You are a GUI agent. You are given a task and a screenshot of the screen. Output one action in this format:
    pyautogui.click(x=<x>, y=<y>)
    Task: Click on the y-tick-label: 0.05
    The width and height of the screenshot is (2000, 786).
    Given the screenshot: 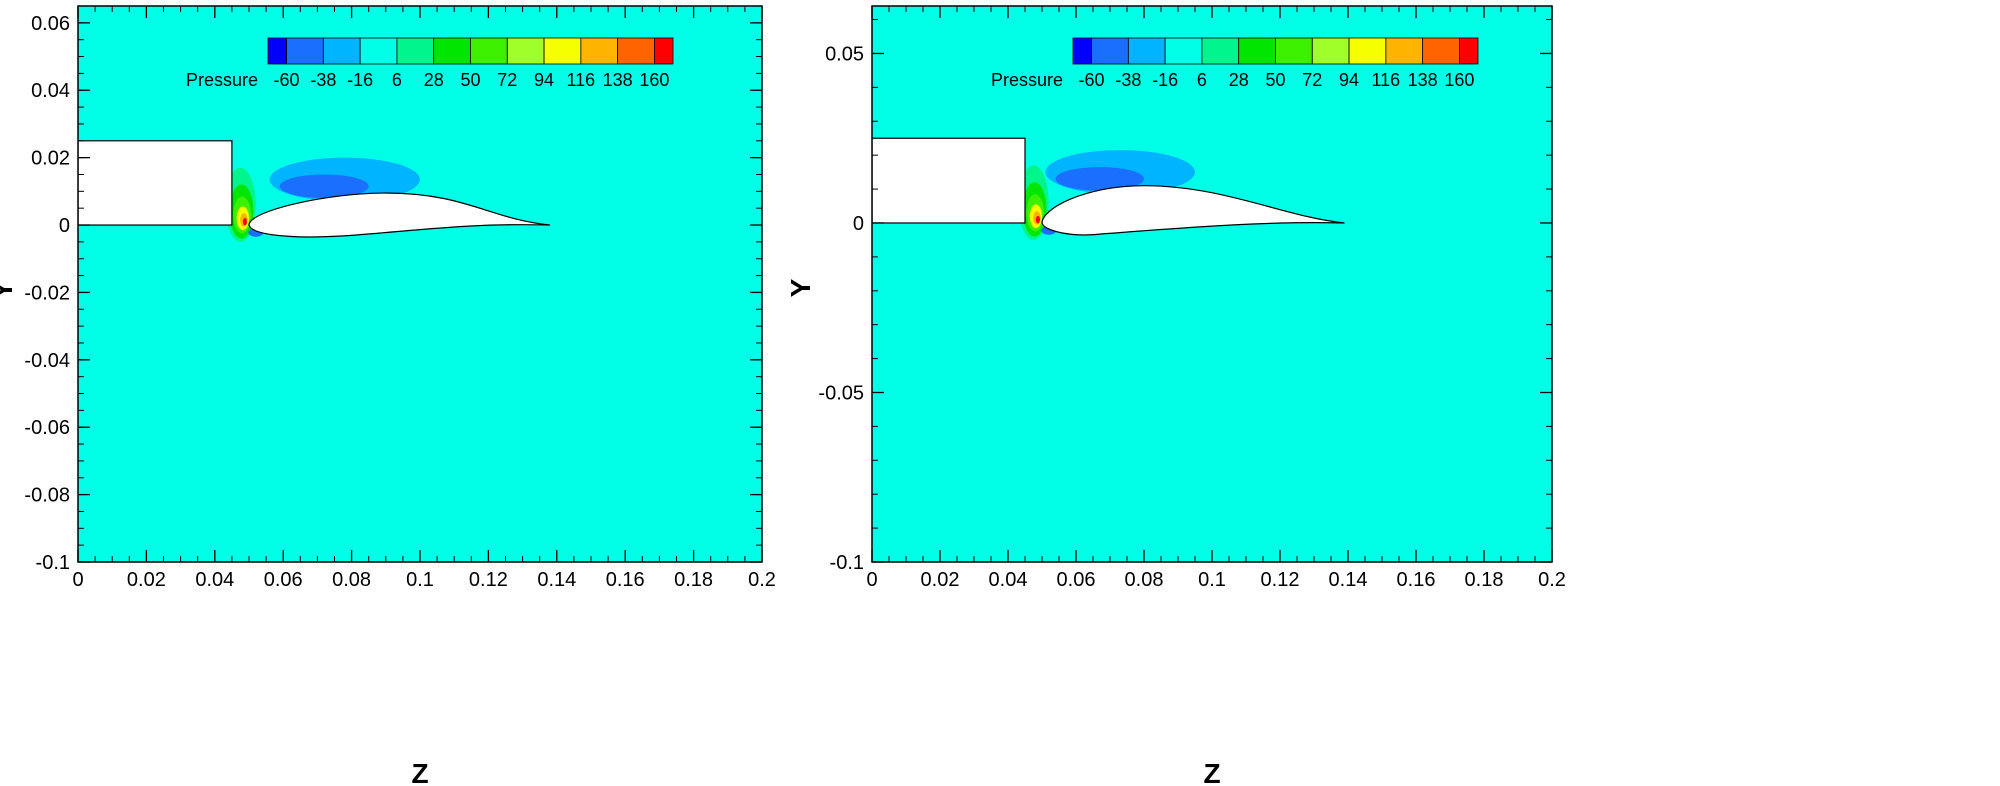 What is the action you would take?
    pyautogui.click(x=844, y=54)
    